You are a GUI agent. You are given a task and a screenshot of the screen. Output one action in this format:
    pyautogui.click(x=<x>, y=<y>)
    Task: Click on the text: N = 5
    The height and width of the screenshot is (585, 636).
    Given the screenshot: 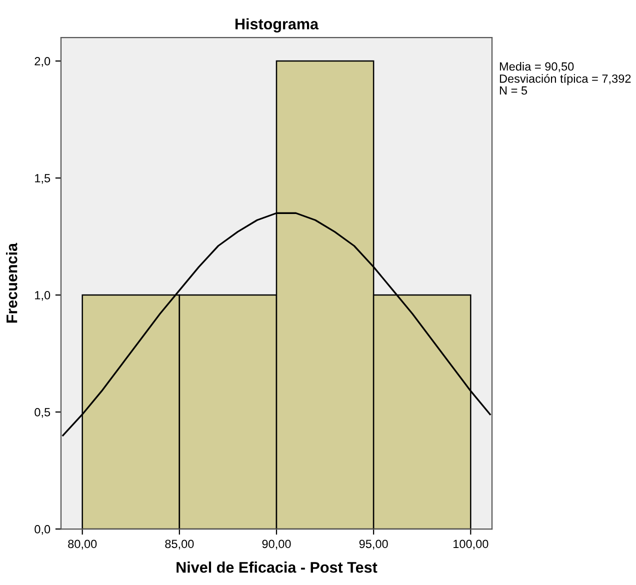 What is the action you would take?
    pyautogui.click(x=514, y=90)
    